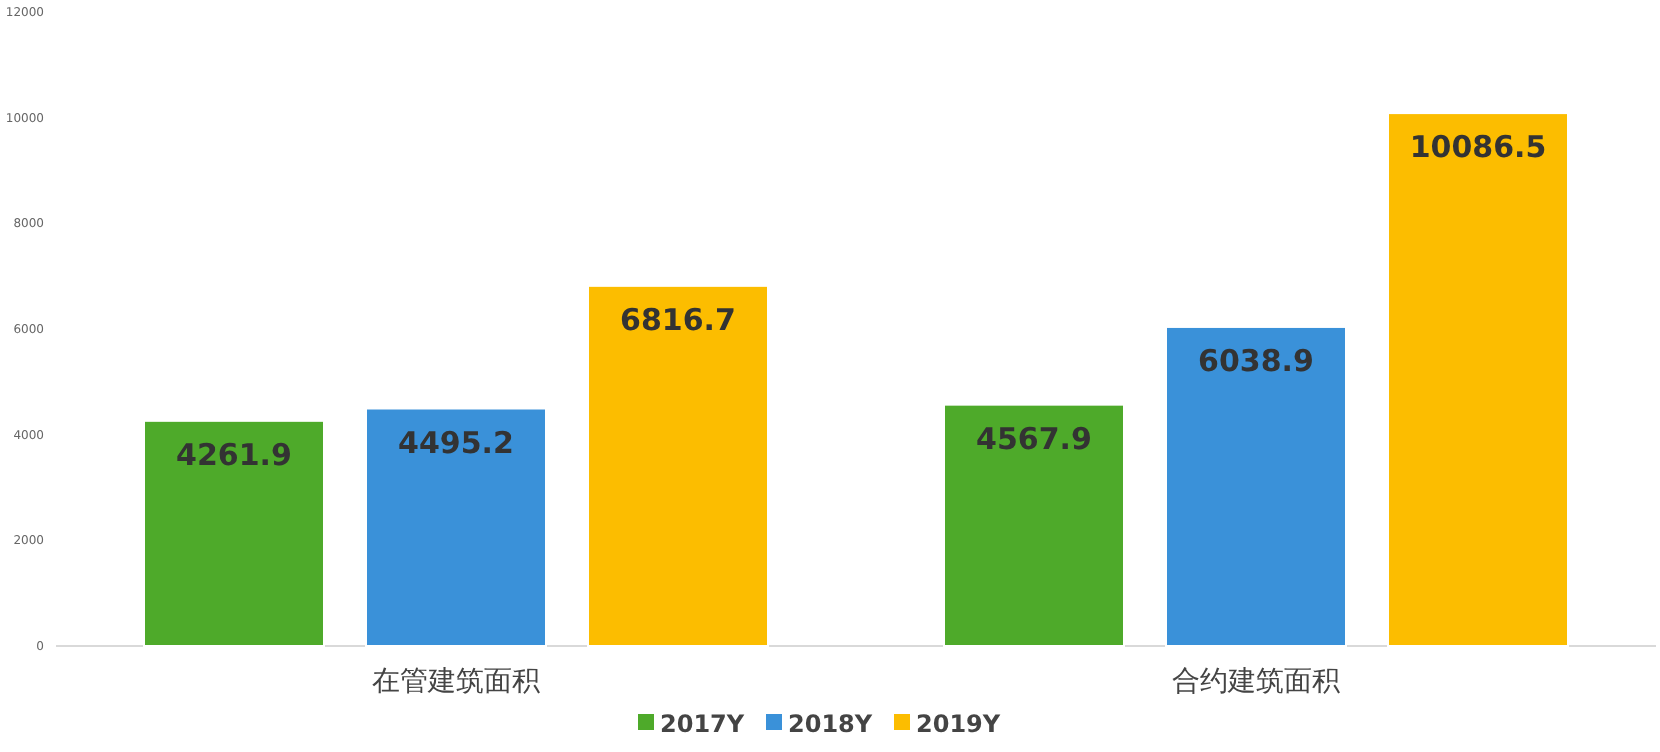 The width and height of the screenshot is (1660, 752). Describe the element at coordinates (1256, 360) in the screenshot. I see `data-label: 6038.9` at that location.